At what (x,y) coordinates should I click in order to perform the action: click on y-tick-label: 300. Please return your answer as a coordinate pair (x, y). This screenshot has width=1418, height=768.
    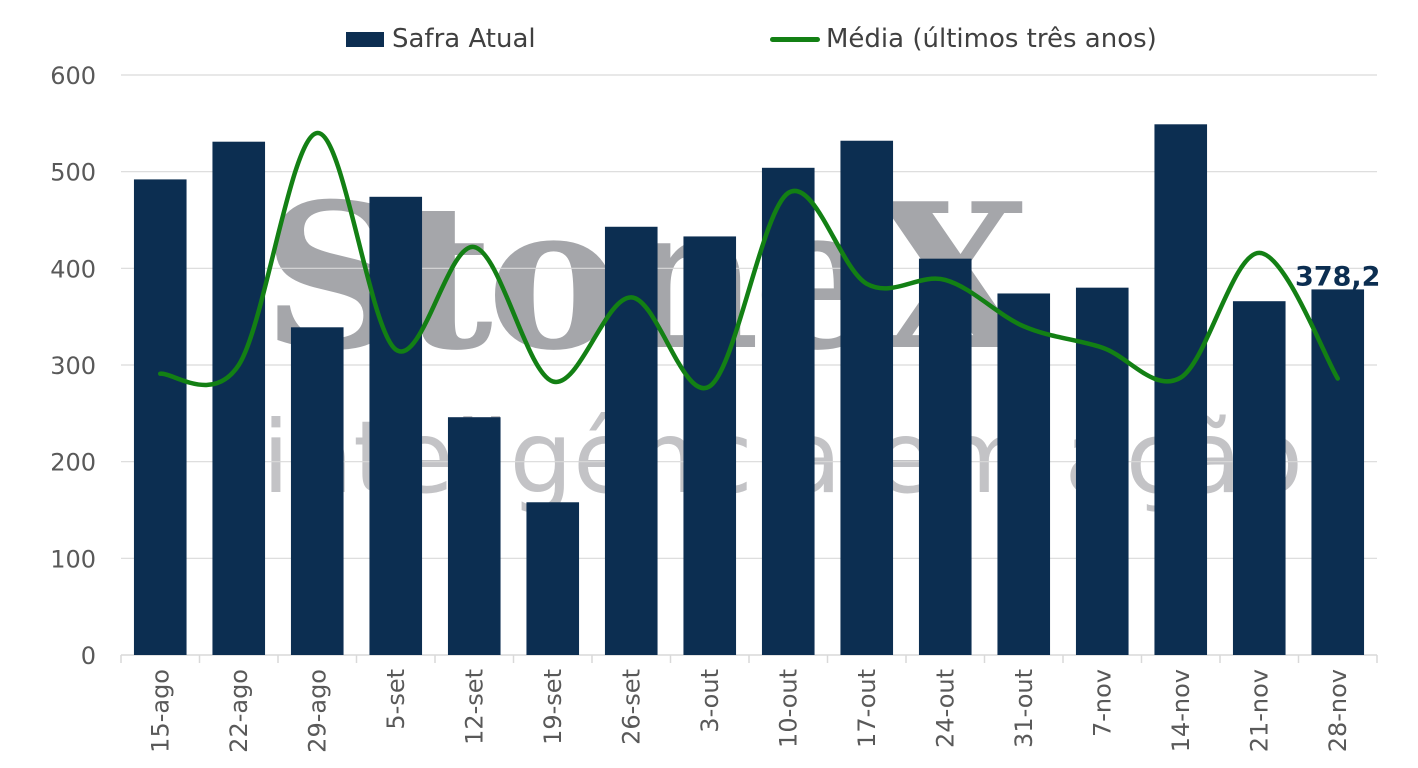
    Looking at the image, I should click on (73, 366).